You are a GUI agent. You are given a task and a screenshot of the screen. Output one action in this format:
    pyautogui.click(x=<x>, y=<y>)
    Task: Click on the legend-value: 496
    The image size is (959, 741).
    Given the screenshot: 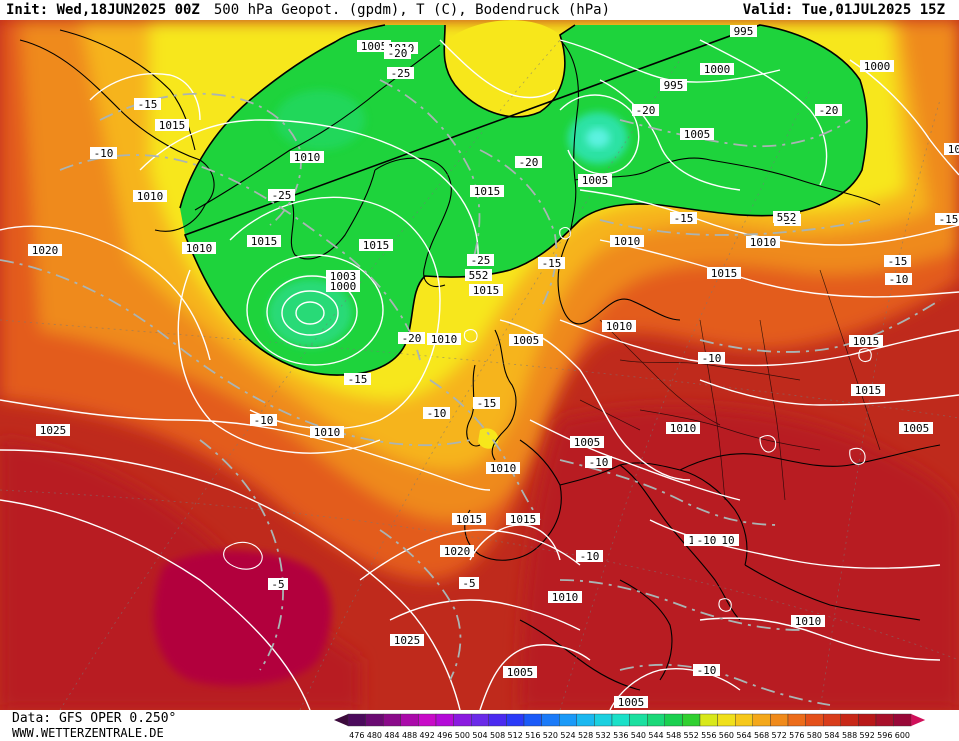 What is the action you would take?
    pyautogui.click(x=444, y=735)
    